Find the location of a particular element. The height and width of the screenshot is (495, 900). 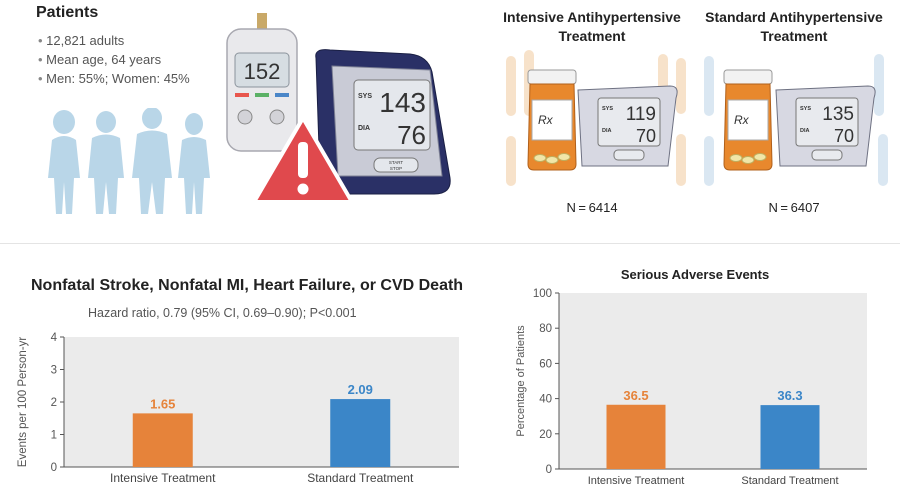

arm-title-standard: Standard Antihypertensive Treatment is located at coordinates (794, 27).